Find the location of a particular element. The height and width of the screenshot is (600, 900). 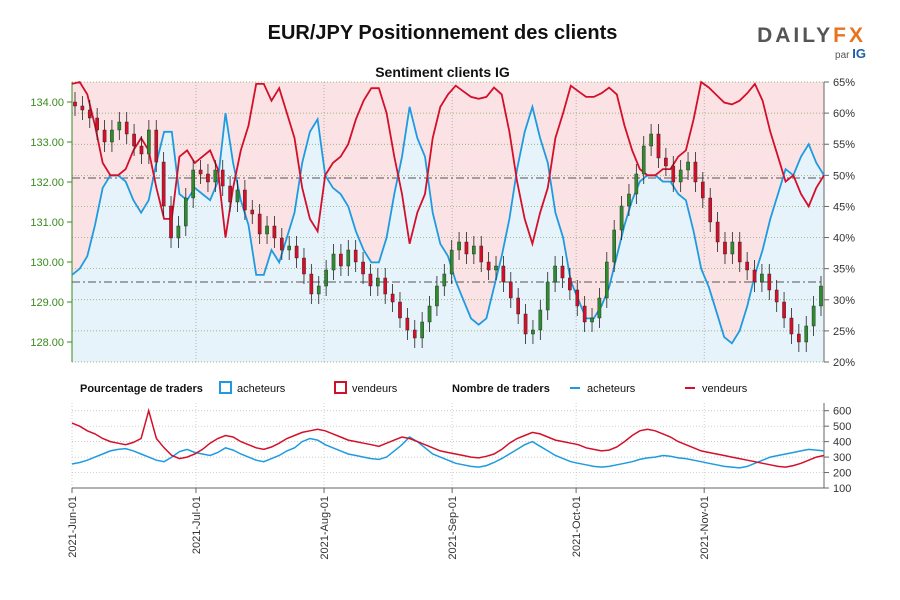

logo-sub: par is located at coordinates (842, 55).